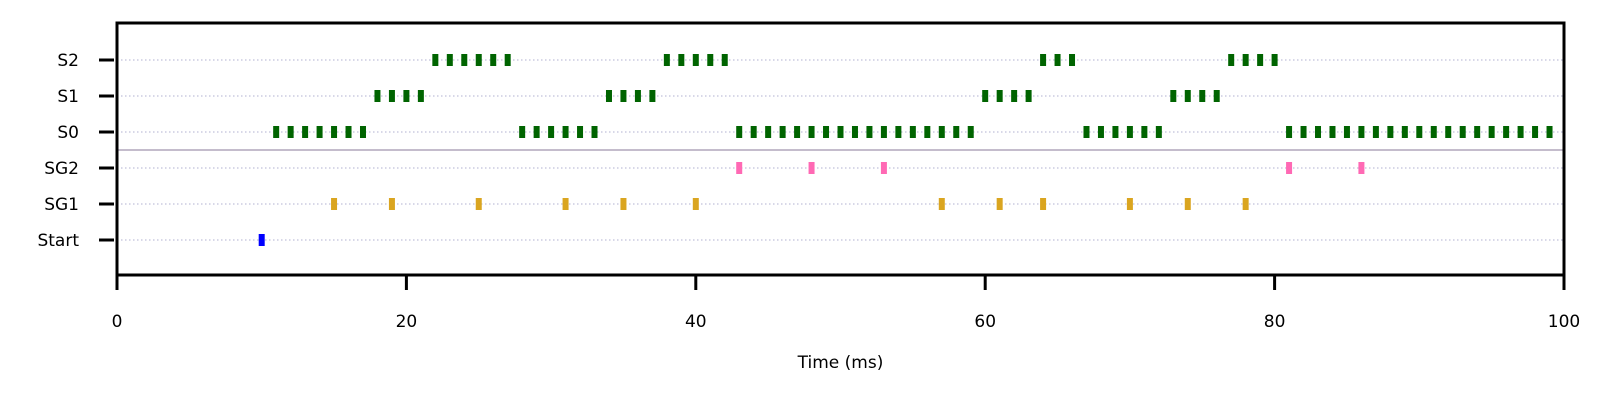  What do you see at coordinates (407, 322) in the screenshot?
I see `x-tick-label-20: 20` at bounding box center [407, 322].